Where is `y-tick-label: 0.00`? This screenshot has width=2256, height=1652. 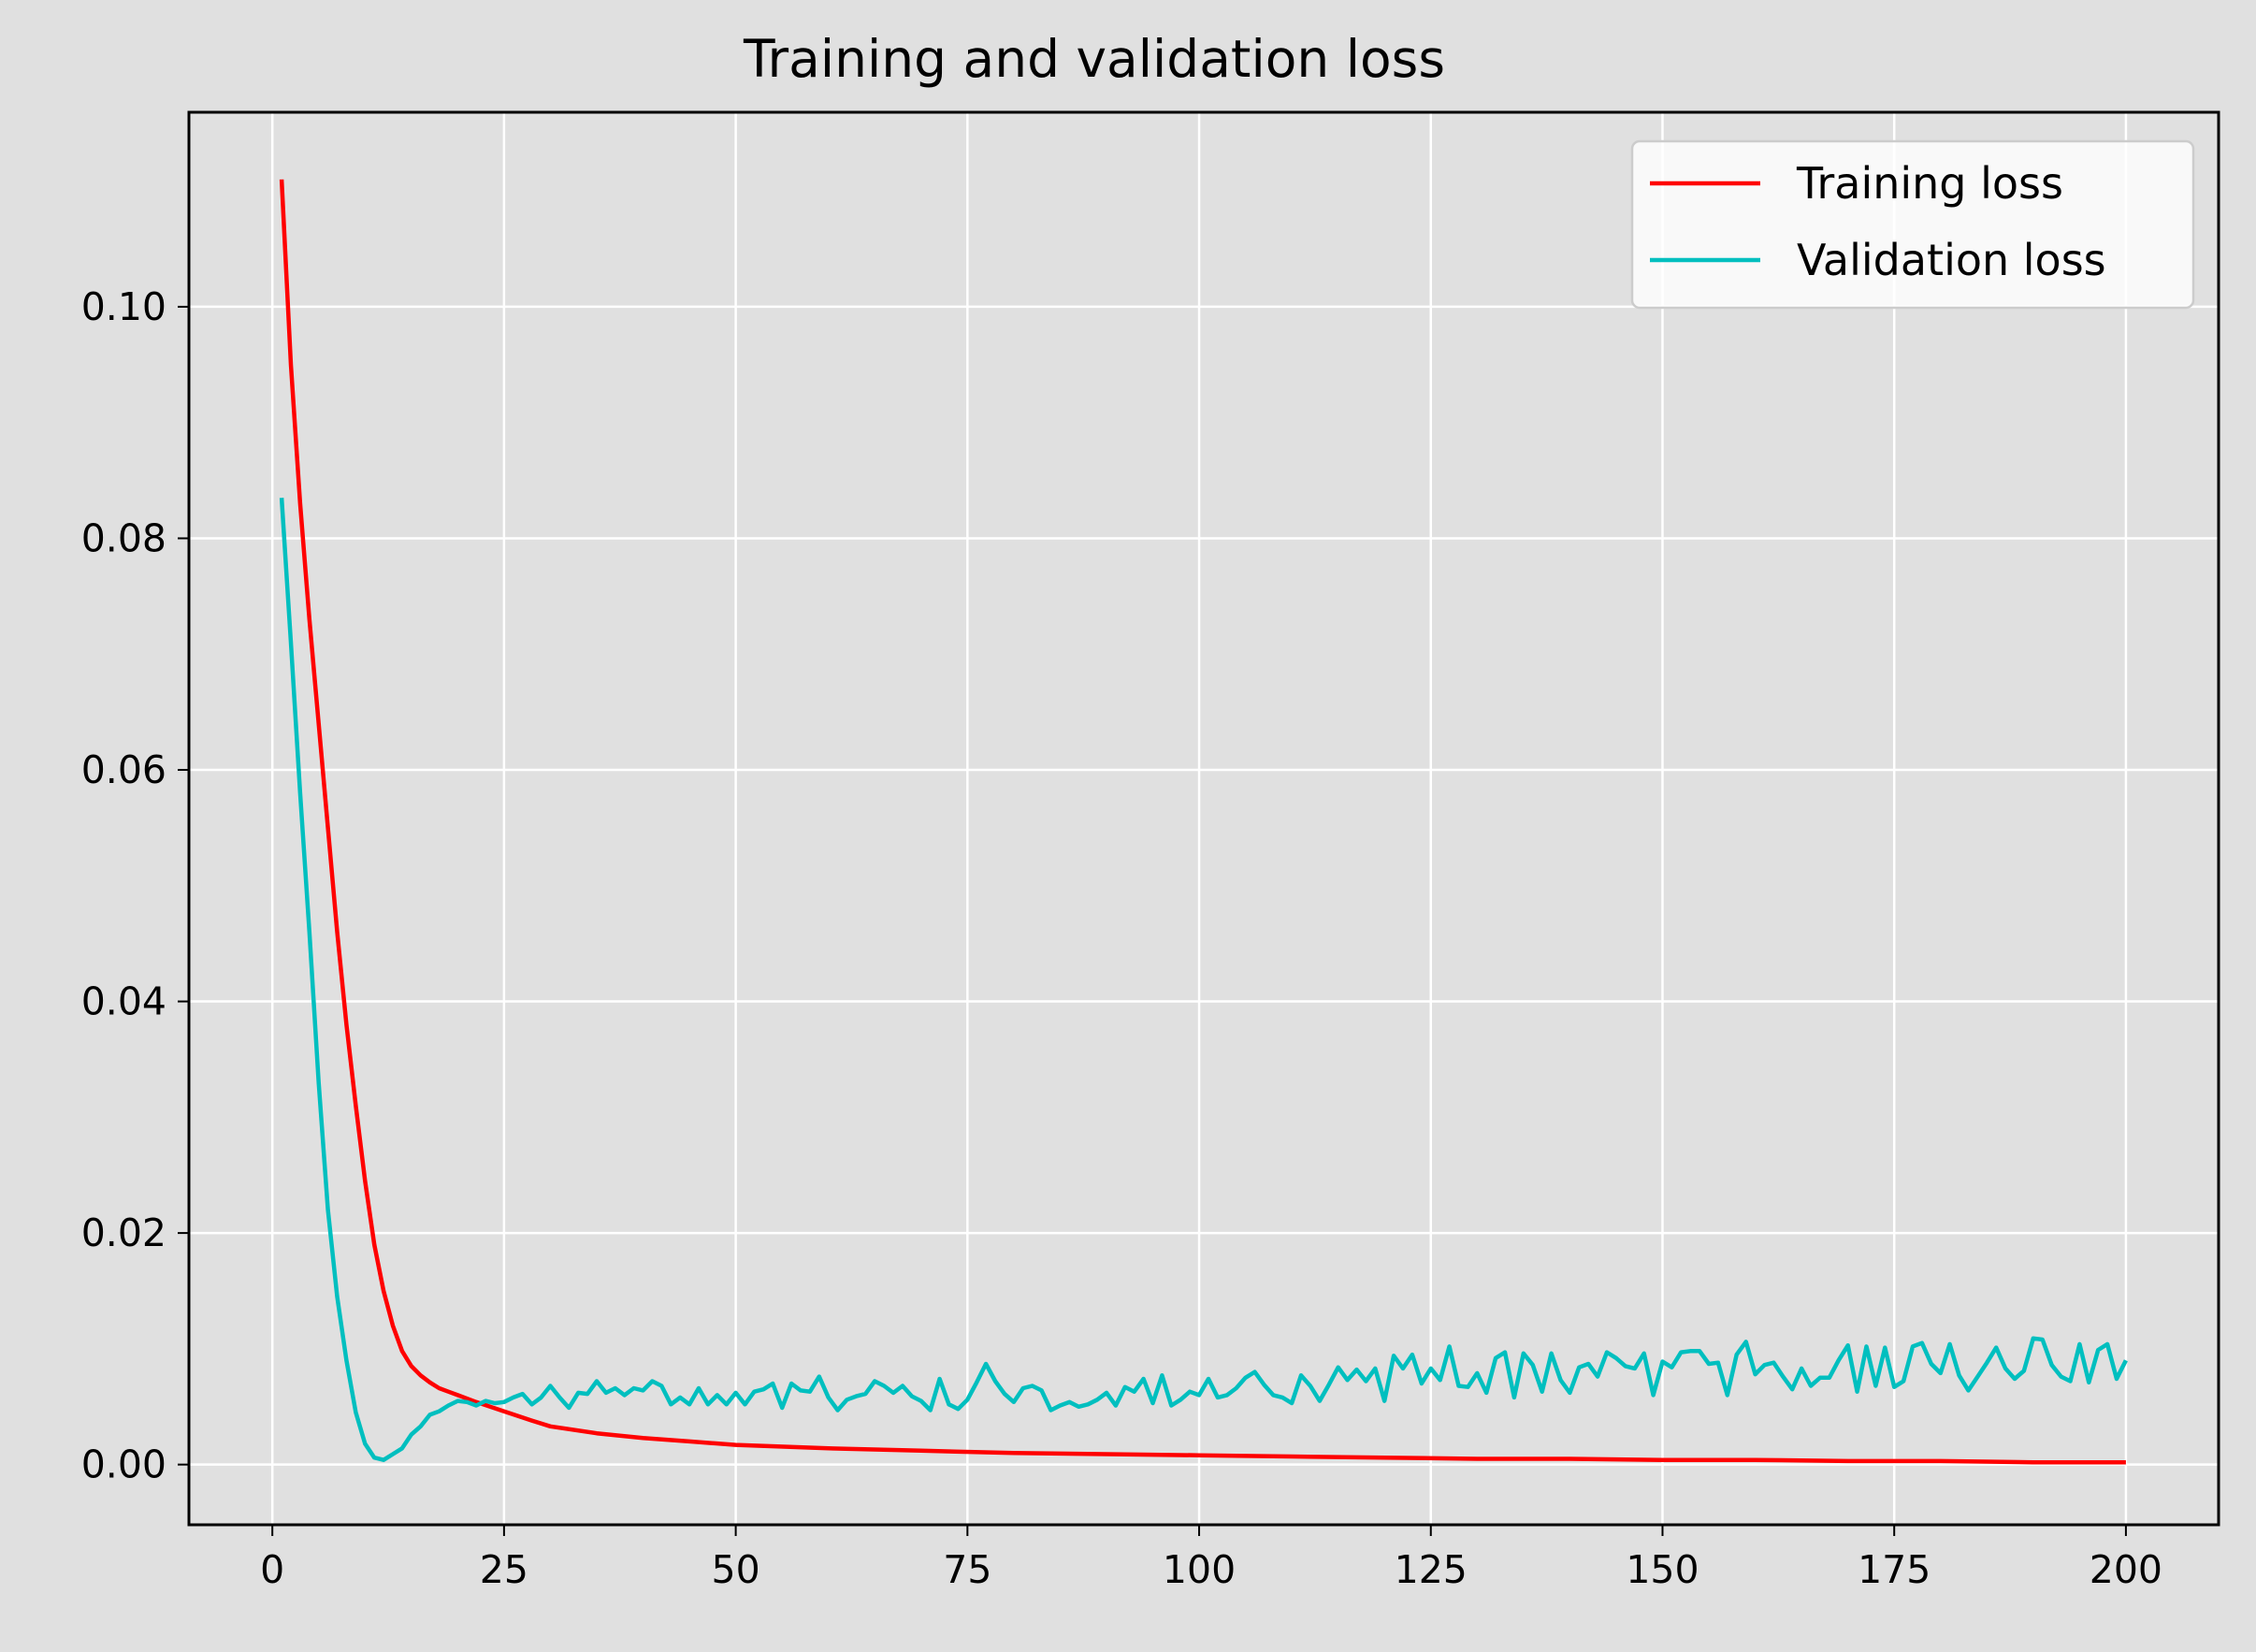 y-tick-label: 0.00 is located at coordinates (123, 1464).